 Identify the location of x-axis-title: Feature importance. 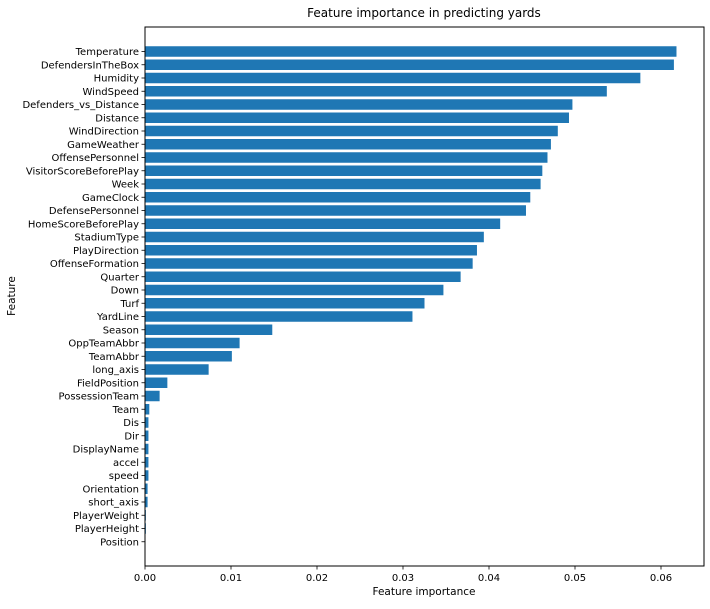
(423, 592).